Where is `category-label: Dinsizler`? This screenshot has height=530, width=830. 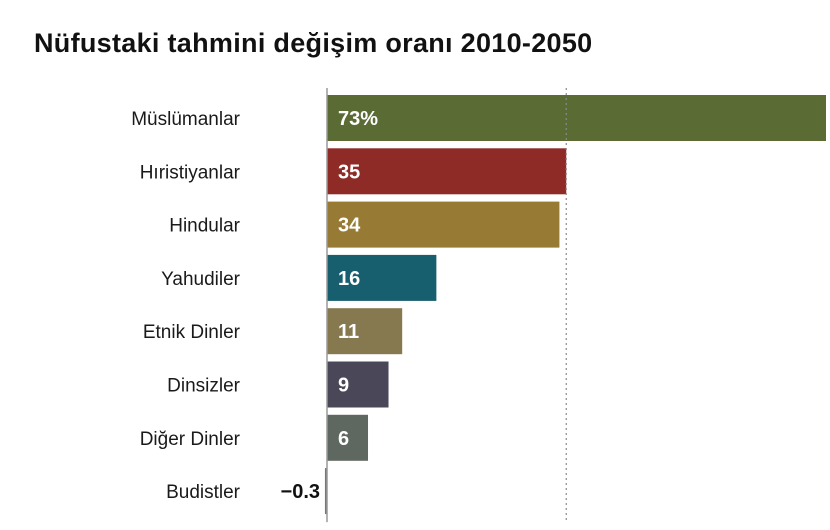
category-label: Dinsizler is located at coordinates (204, 386).